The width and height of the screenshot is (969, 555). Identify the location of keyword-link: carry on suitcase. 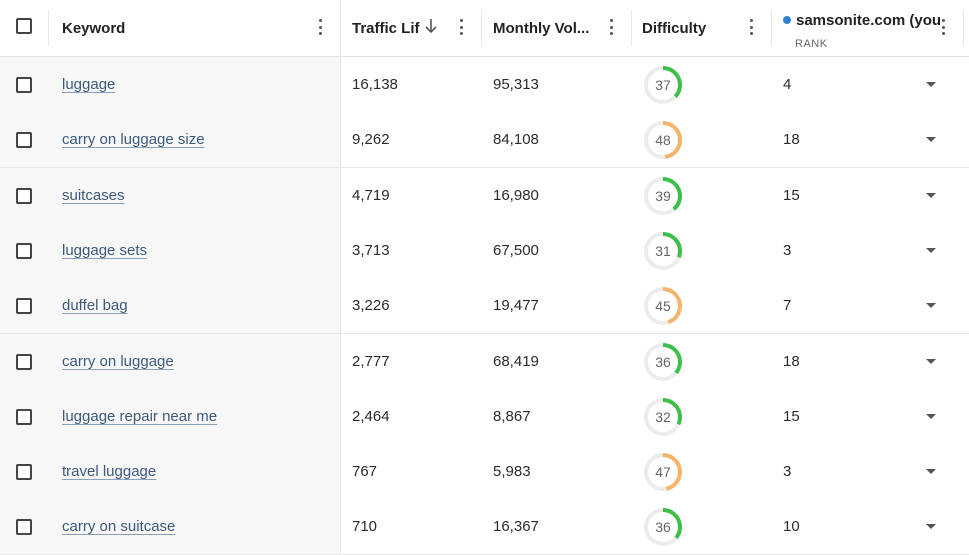
(119, 526).